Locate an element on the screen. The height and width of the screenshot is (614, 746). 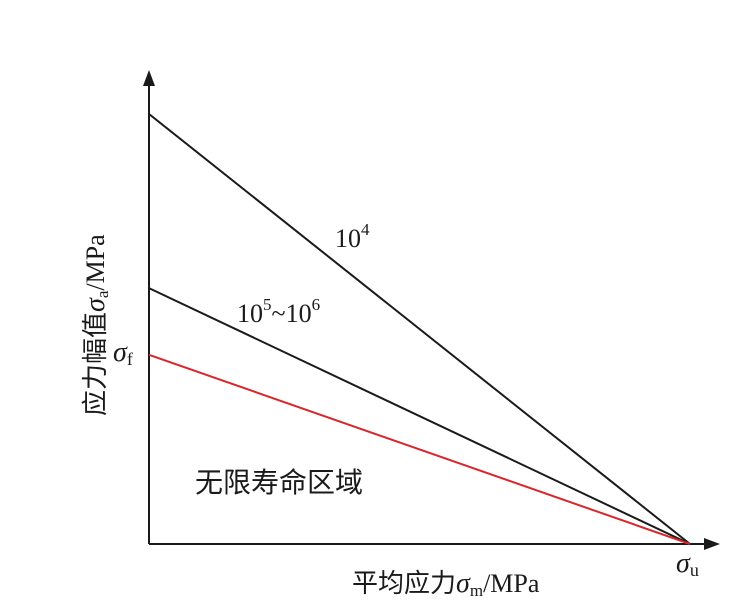
series-label-1e4: 104 is located at coordinates (352, 236).